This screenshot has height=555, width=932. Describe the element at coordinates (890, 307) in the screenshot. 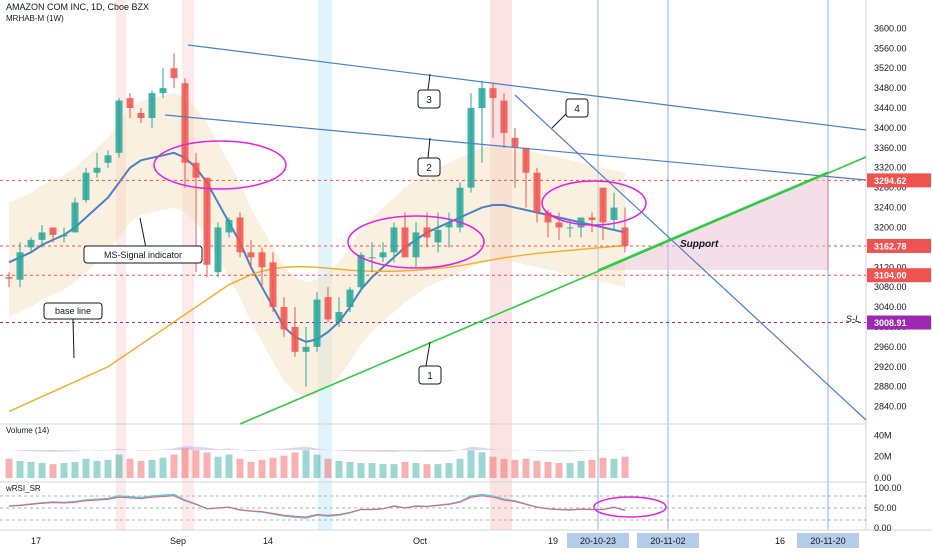

I see `price-tick: 3040.00` at that location.